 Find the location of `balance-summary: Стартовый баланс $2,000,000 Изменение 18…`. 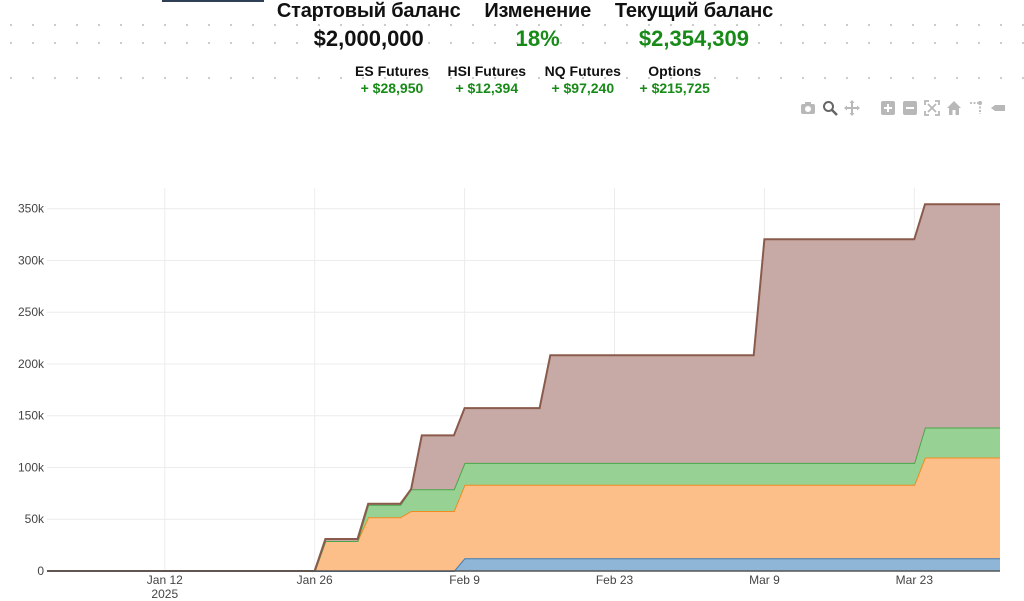

balance-summary: Стартовый баланс $2,000,000 Изменение 18… is located at coordinates (525, 26).